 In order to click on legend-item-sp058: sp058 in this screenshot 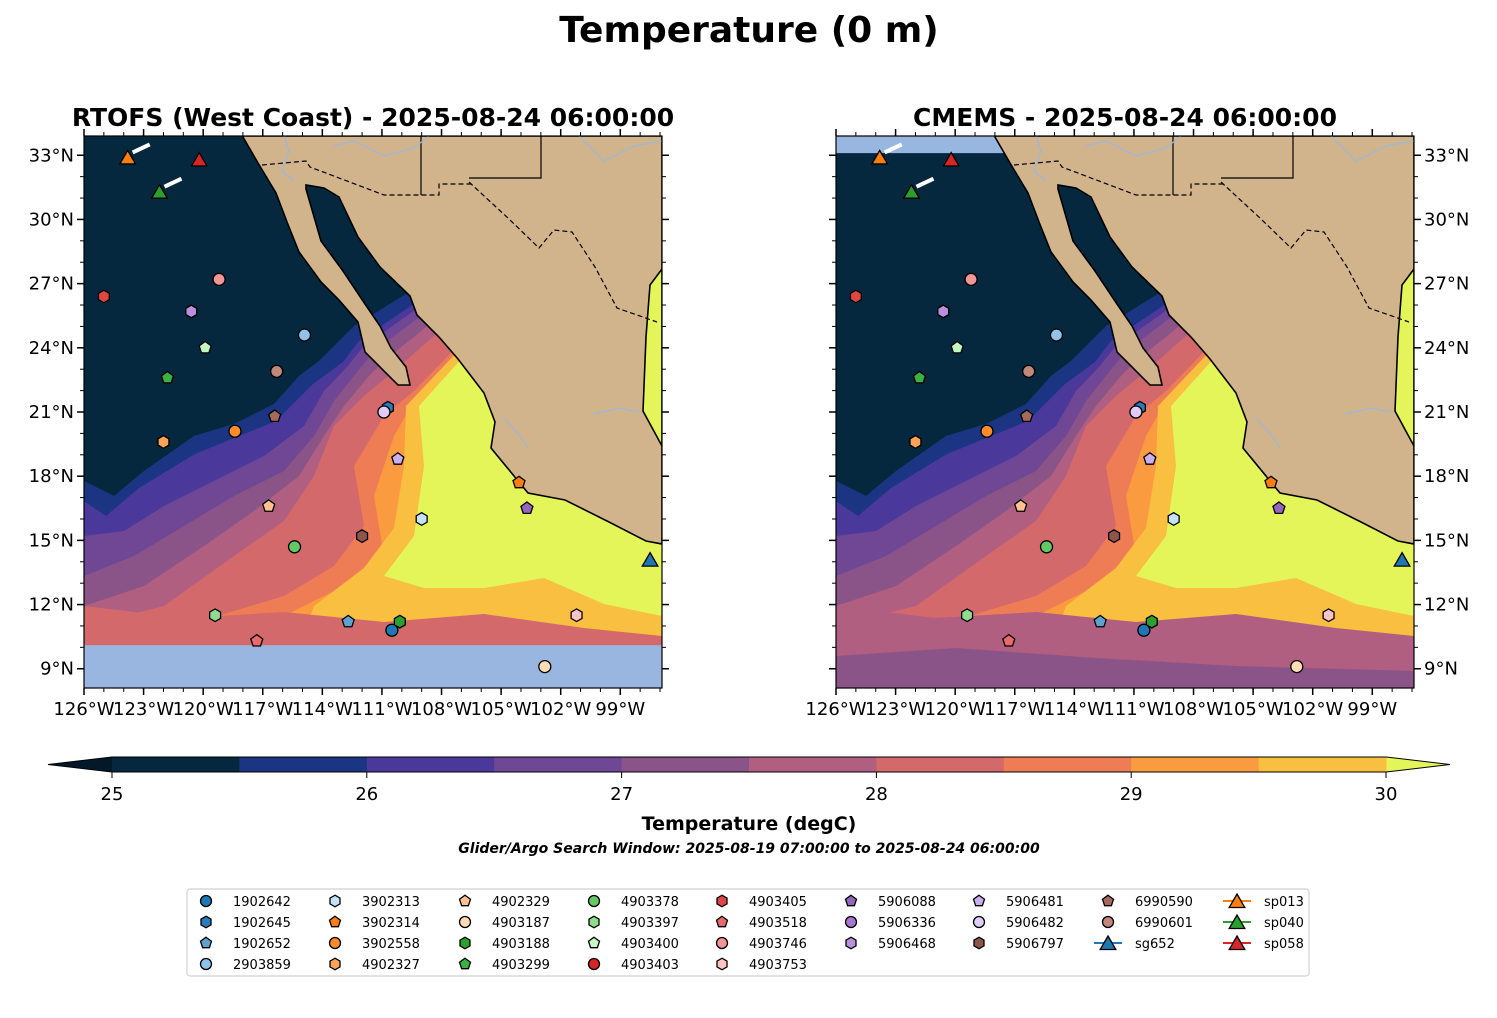, I will do `click(1263, 943)`.